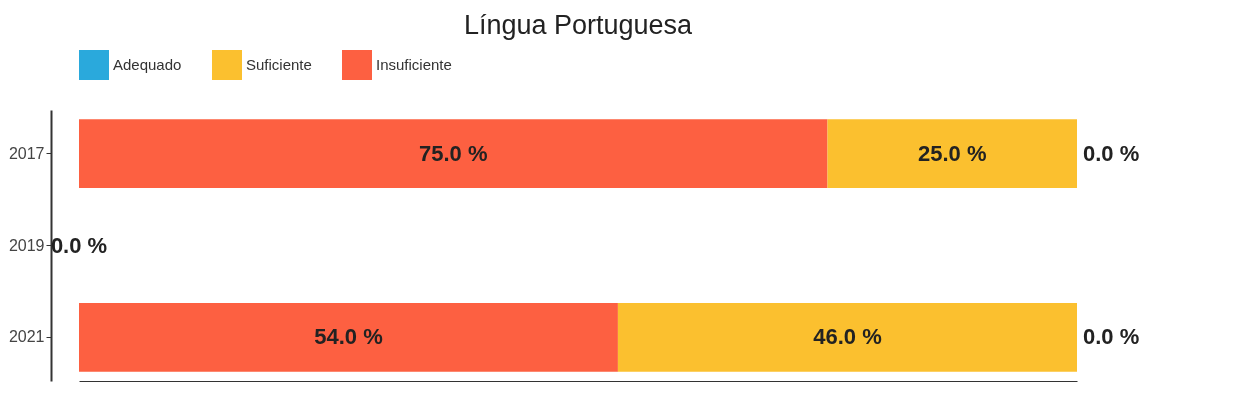  What do you see at coordinates (26, 153) in the screenshot?
I see `y-tick-label: 2017` at bounding box center [26, 153].